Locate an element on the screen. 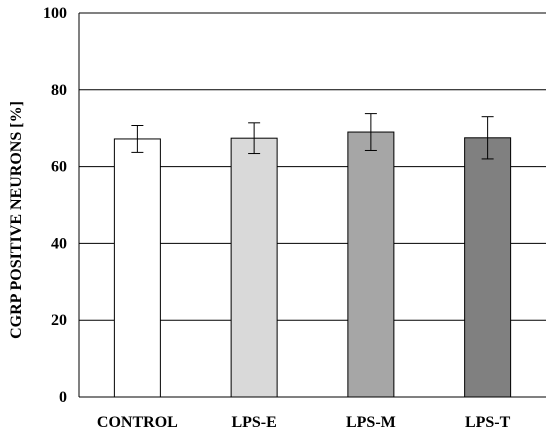 The height and width of the screenshot is (432, 550). y-tick-label: 80 is located at coordinates (59, 90).